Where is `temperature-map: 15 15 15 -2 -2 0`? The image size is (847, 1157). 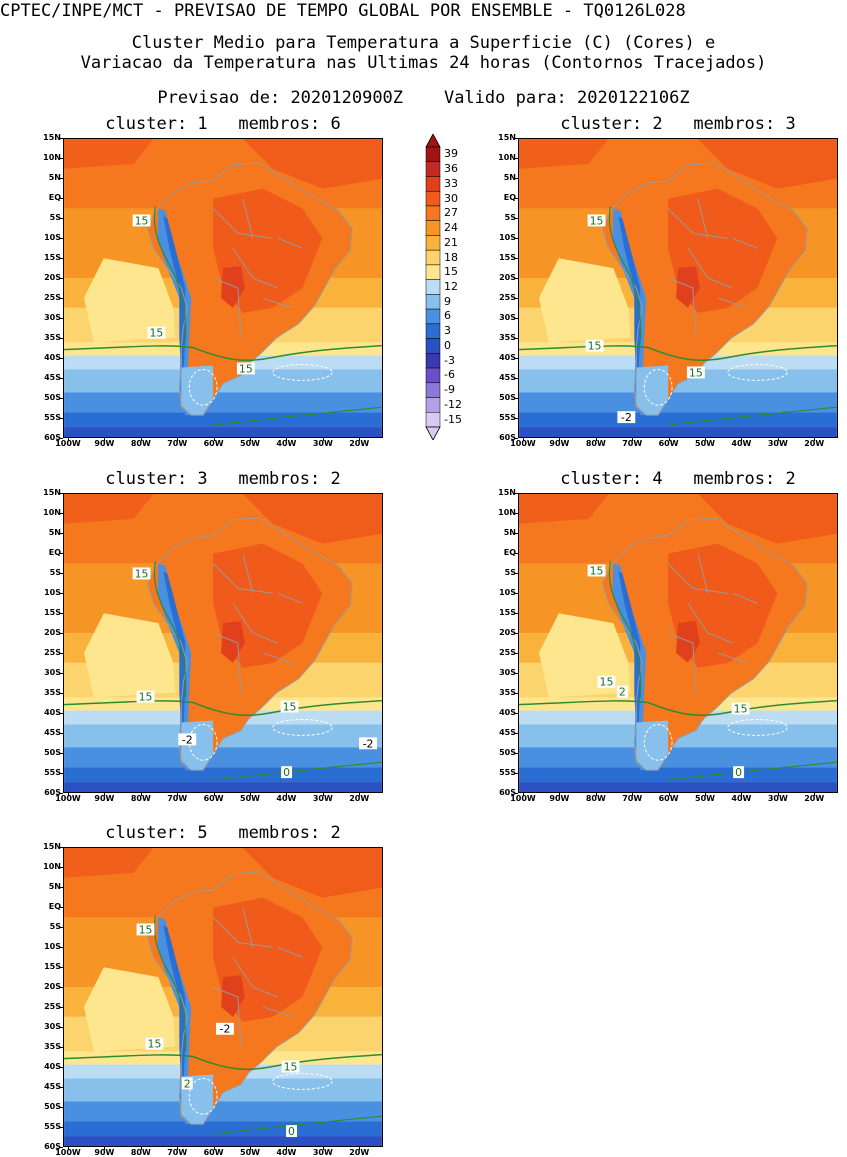 temperature-map: 15 15 15 -2 -2 0 is located at coordinates (223, 643).